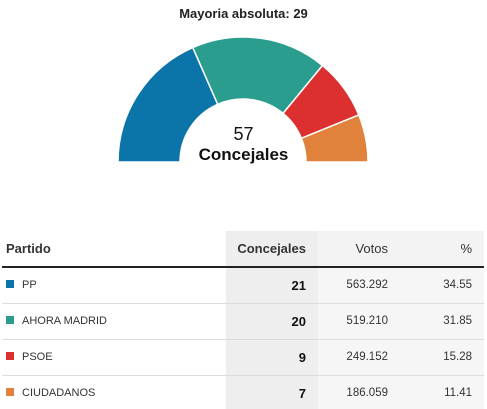 The width and height of the screenshot is (487, 409). What do you see at coordinates (114, 321) in the screenshot?
I see `party-cell: AHORA MADRID` at bounding box center [114, 321].